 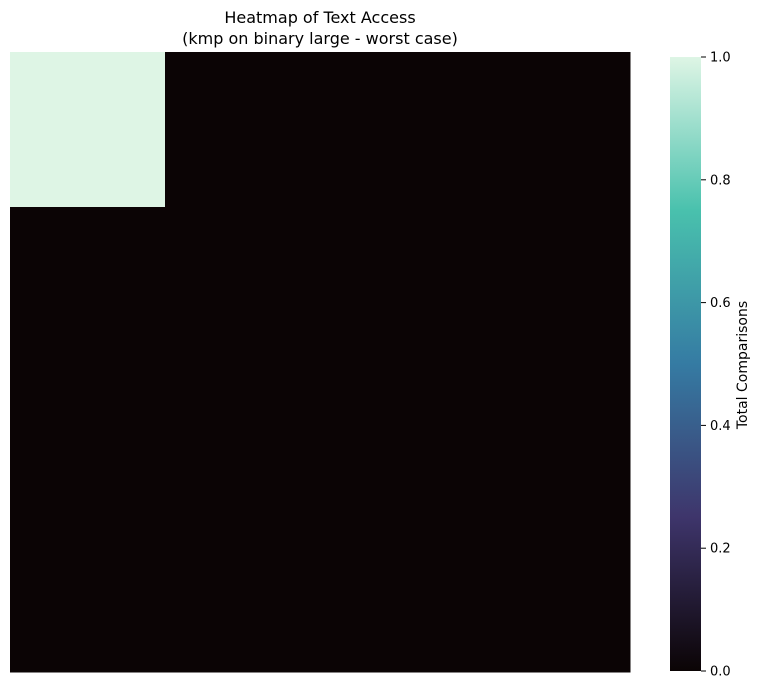 What do you see at coordinates (685, 364) in the screenshot?
I see `colorbar-gradient` at bounding box center [685, 364].